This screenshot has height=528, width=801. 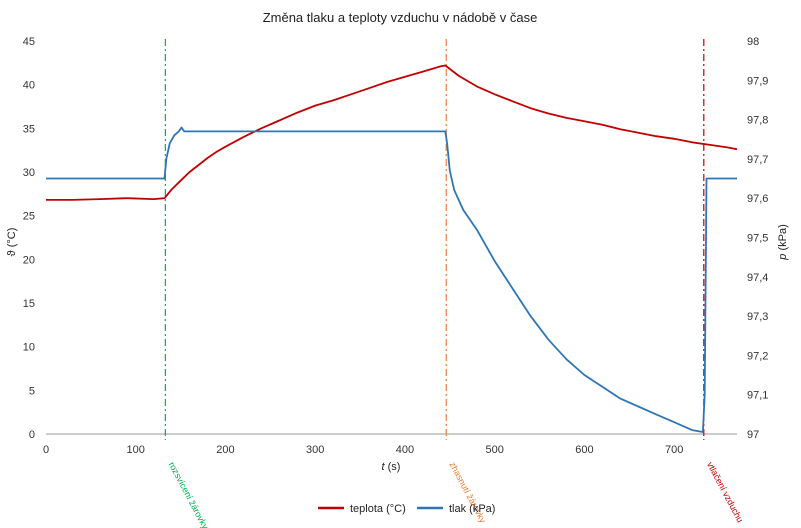 I want to click on x-tick-2: 200, so click(x=225, y=450).